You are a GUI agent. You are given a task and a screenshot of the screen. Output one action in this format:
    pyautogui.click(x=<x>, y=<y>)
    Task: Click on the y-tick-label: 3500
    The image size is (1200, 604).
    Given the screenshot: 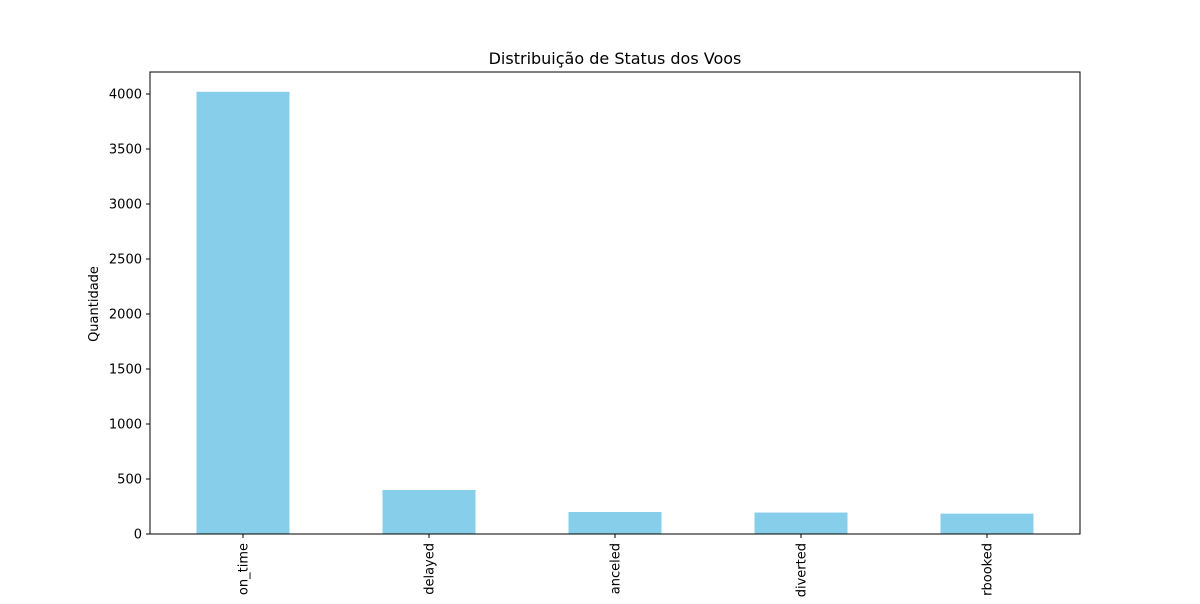 What is the action you would take?
    pyautogui.click(x=125, y=150)
    